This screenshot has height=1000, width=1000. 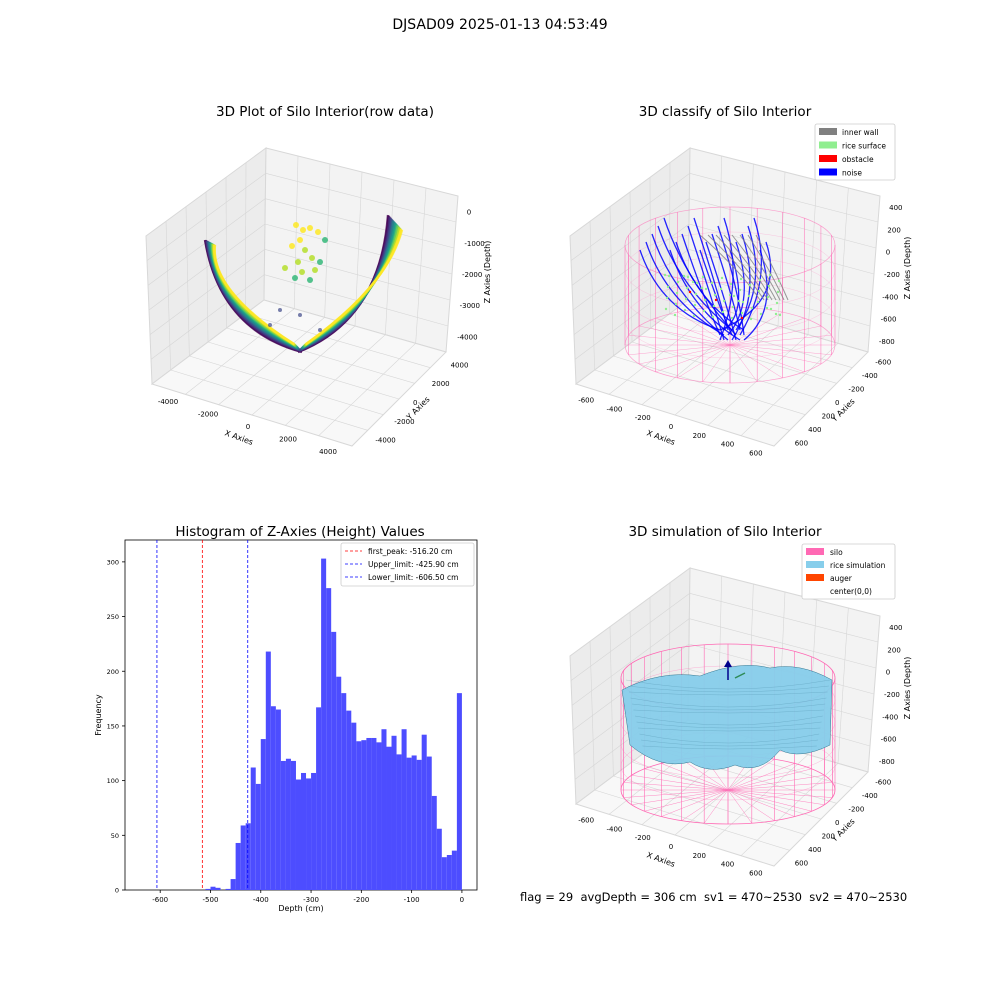 I want to click on plot3-x-axis-label: Depth (cm), so click(x=300, y=908).